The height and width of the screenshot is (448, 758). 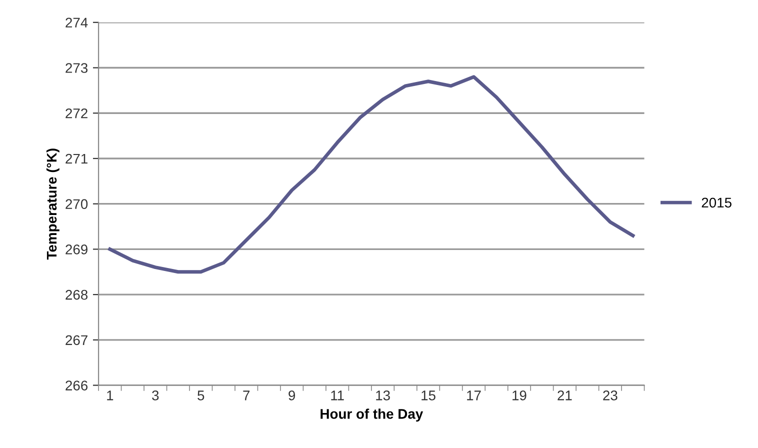 What do you see at coordinates (53, 204) in the screenshot?
I see `y-axis-title: Temperature (°K)` at bounding box center [53, 204].